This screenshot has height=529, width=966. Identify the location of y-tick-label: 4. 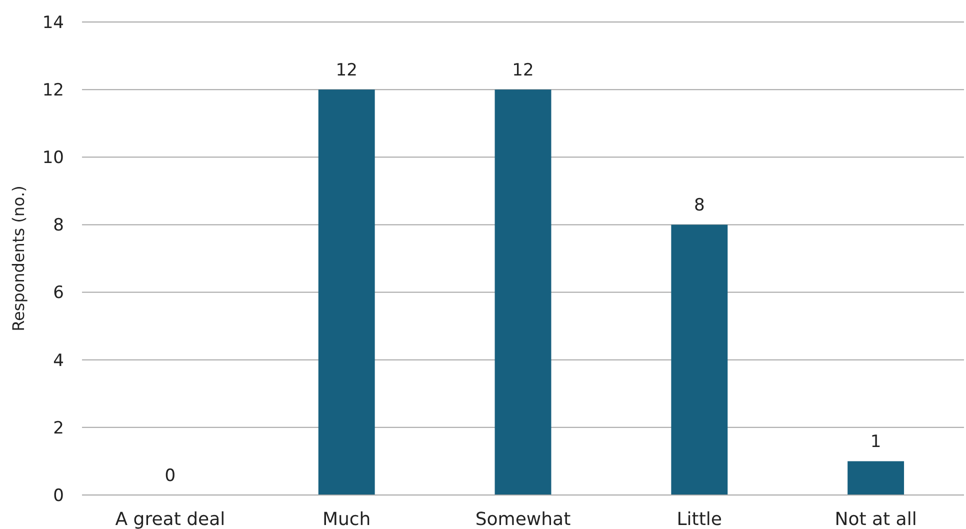
(58, 360).